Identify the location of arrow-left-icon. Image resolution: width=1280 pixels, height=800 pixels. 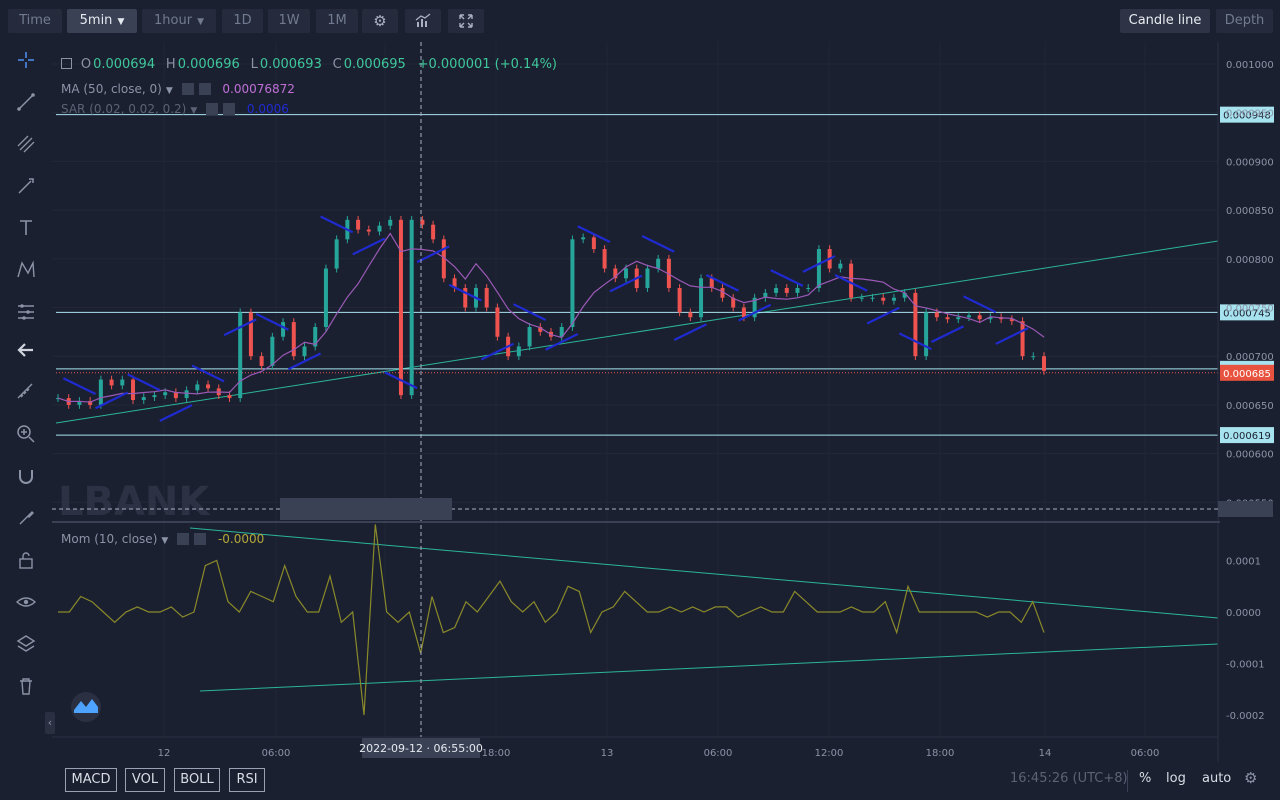
(26, 350).